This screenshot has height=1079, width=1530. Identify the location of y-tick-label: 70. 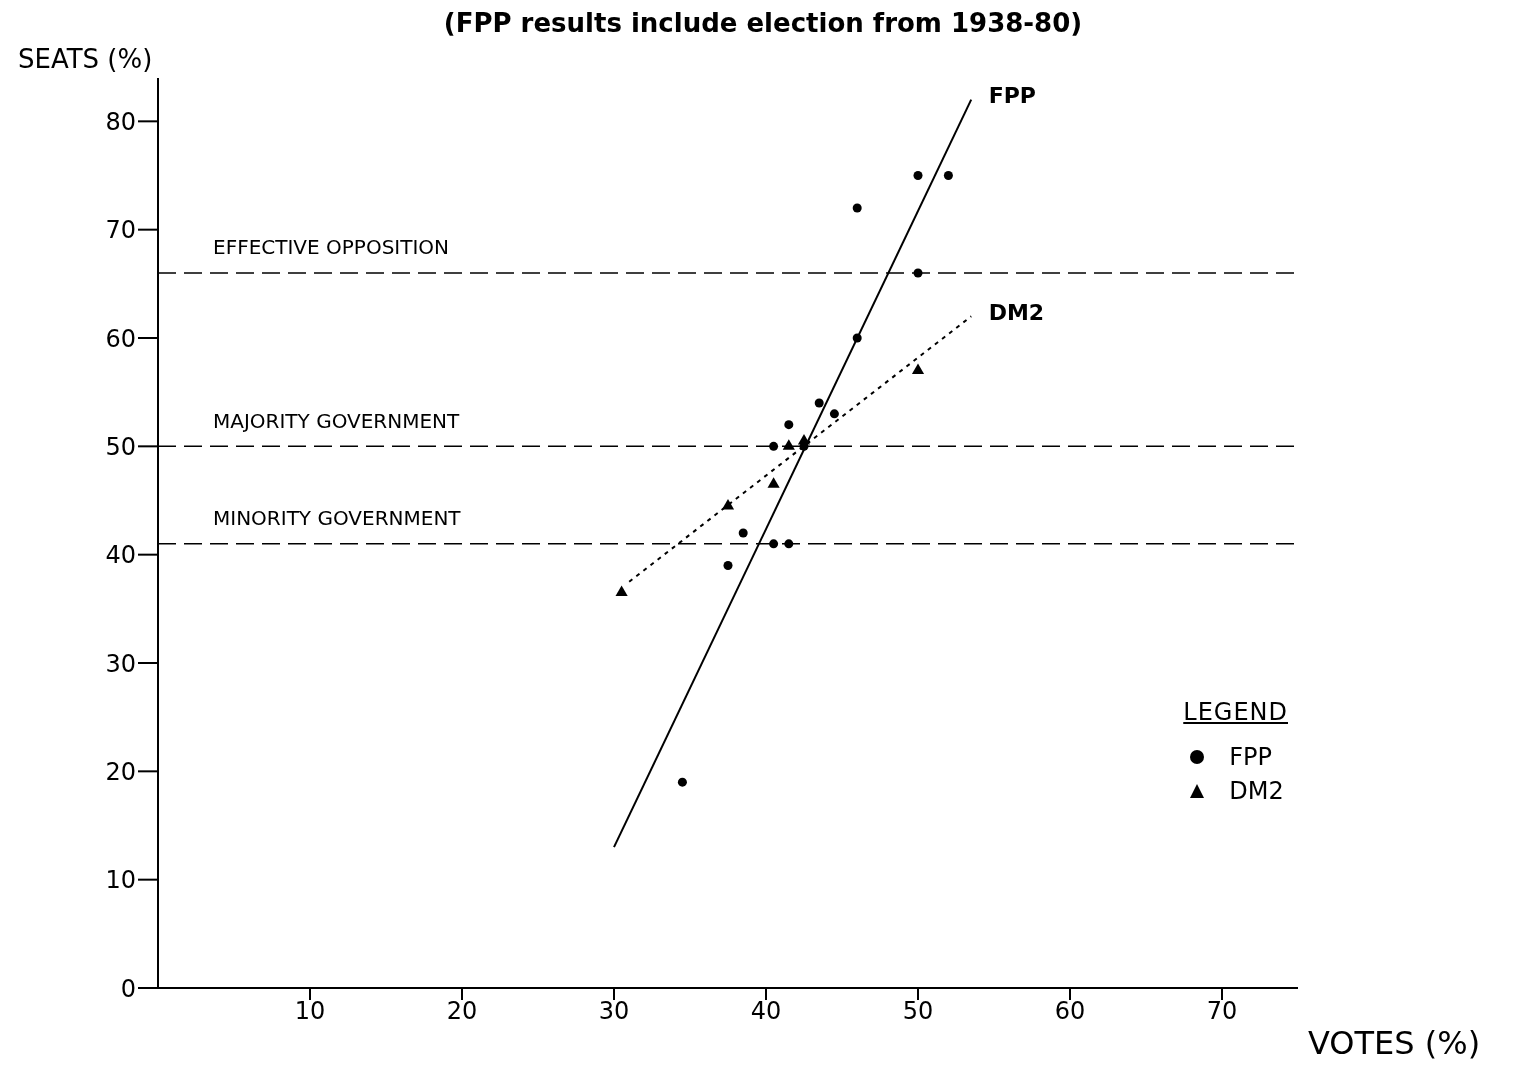
(120, 230).